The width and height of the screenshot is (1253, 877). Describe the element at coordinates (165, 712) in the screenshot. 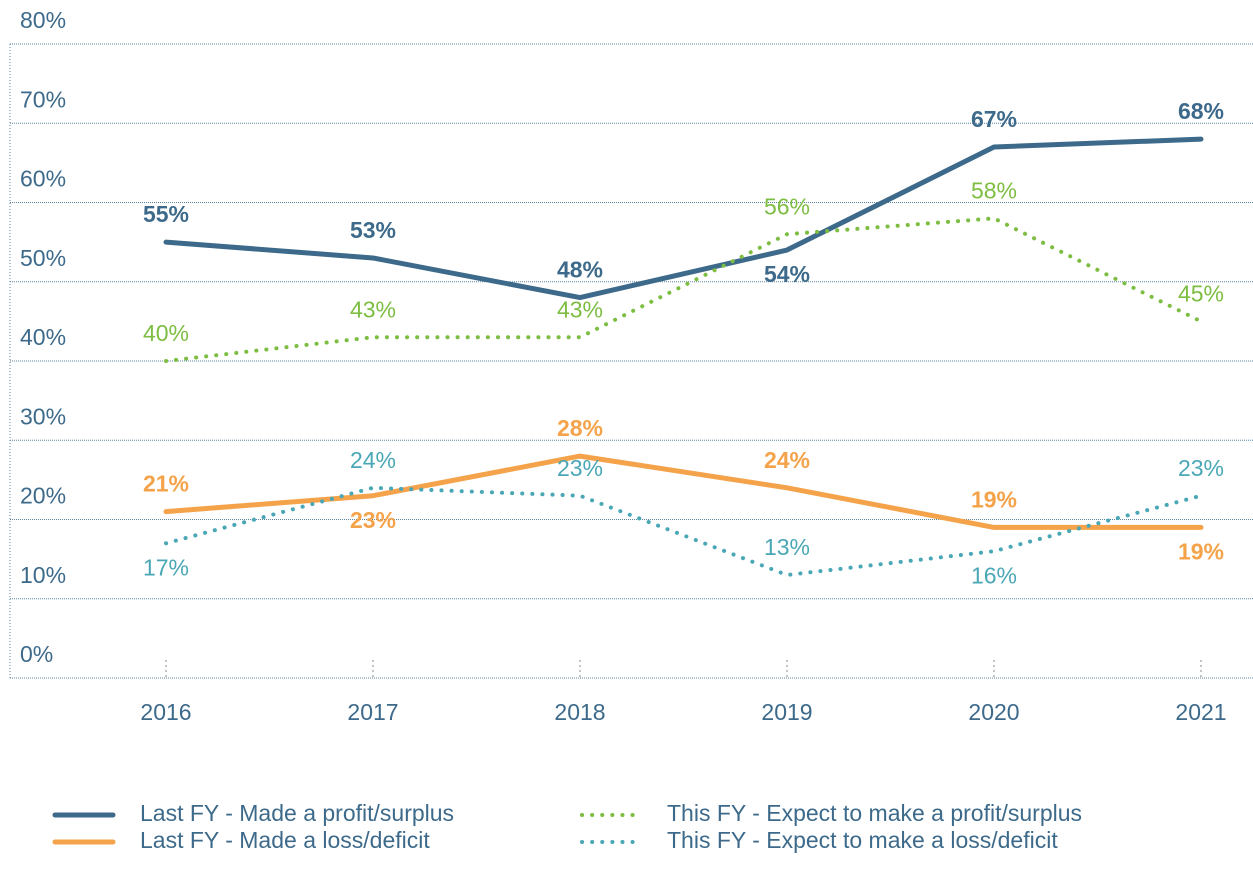

I see `x-tick-label: 2016` at that location.